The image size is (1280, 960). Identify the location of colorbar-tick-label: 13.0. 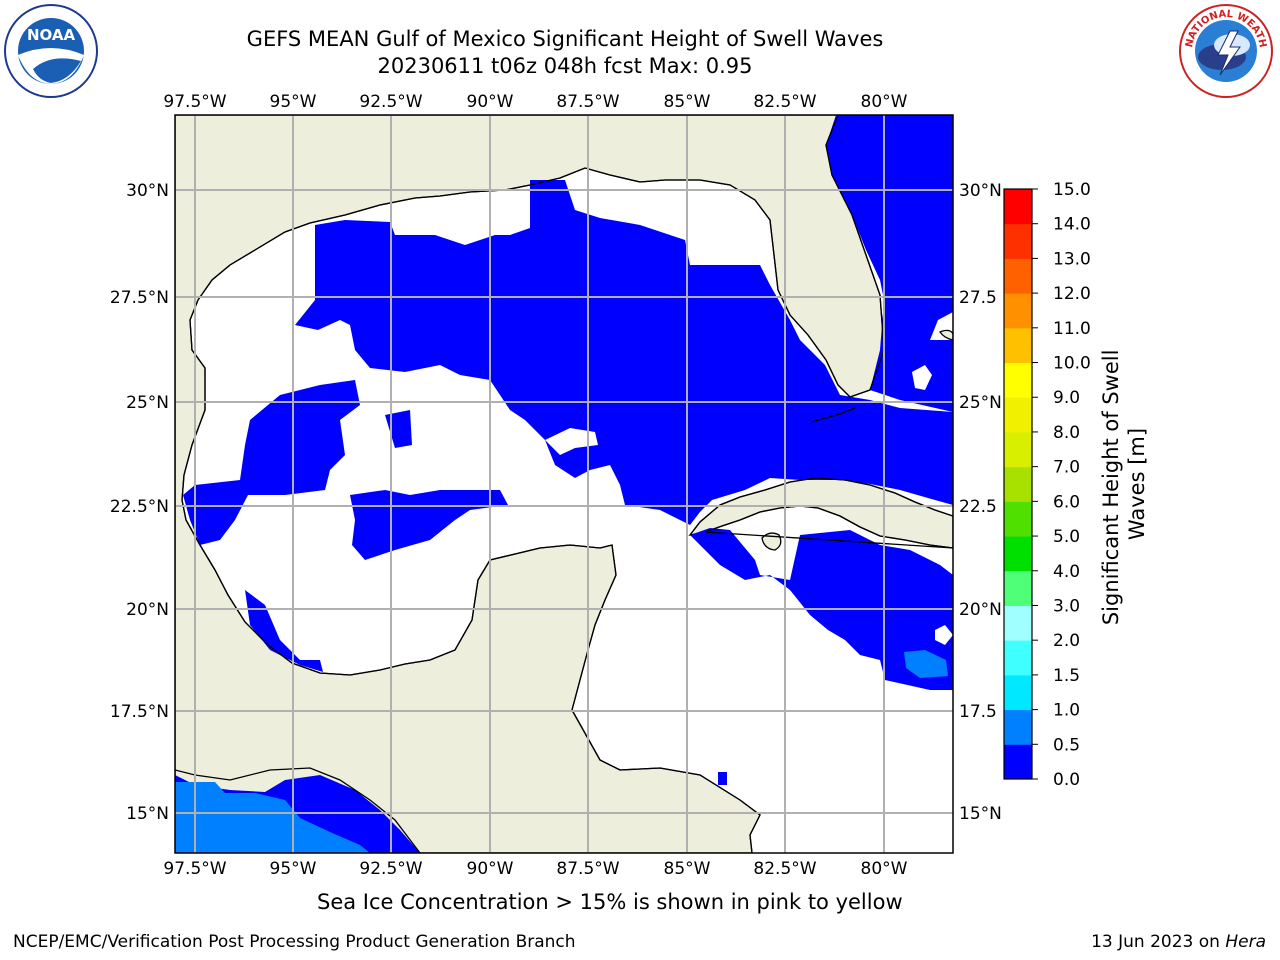
(1072, 259).